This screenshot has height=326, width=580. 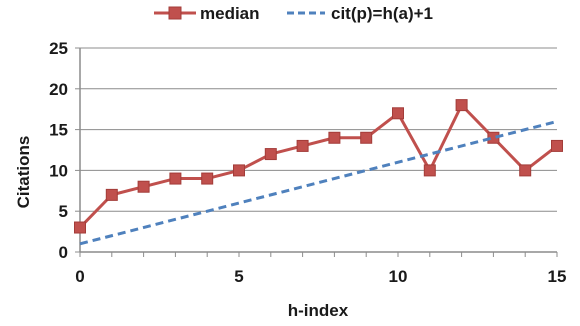 What do you see at coordinates (58, 170) in the screenshot?
I see `y-tick-label-10: 10` at bounding box center [58, 170].